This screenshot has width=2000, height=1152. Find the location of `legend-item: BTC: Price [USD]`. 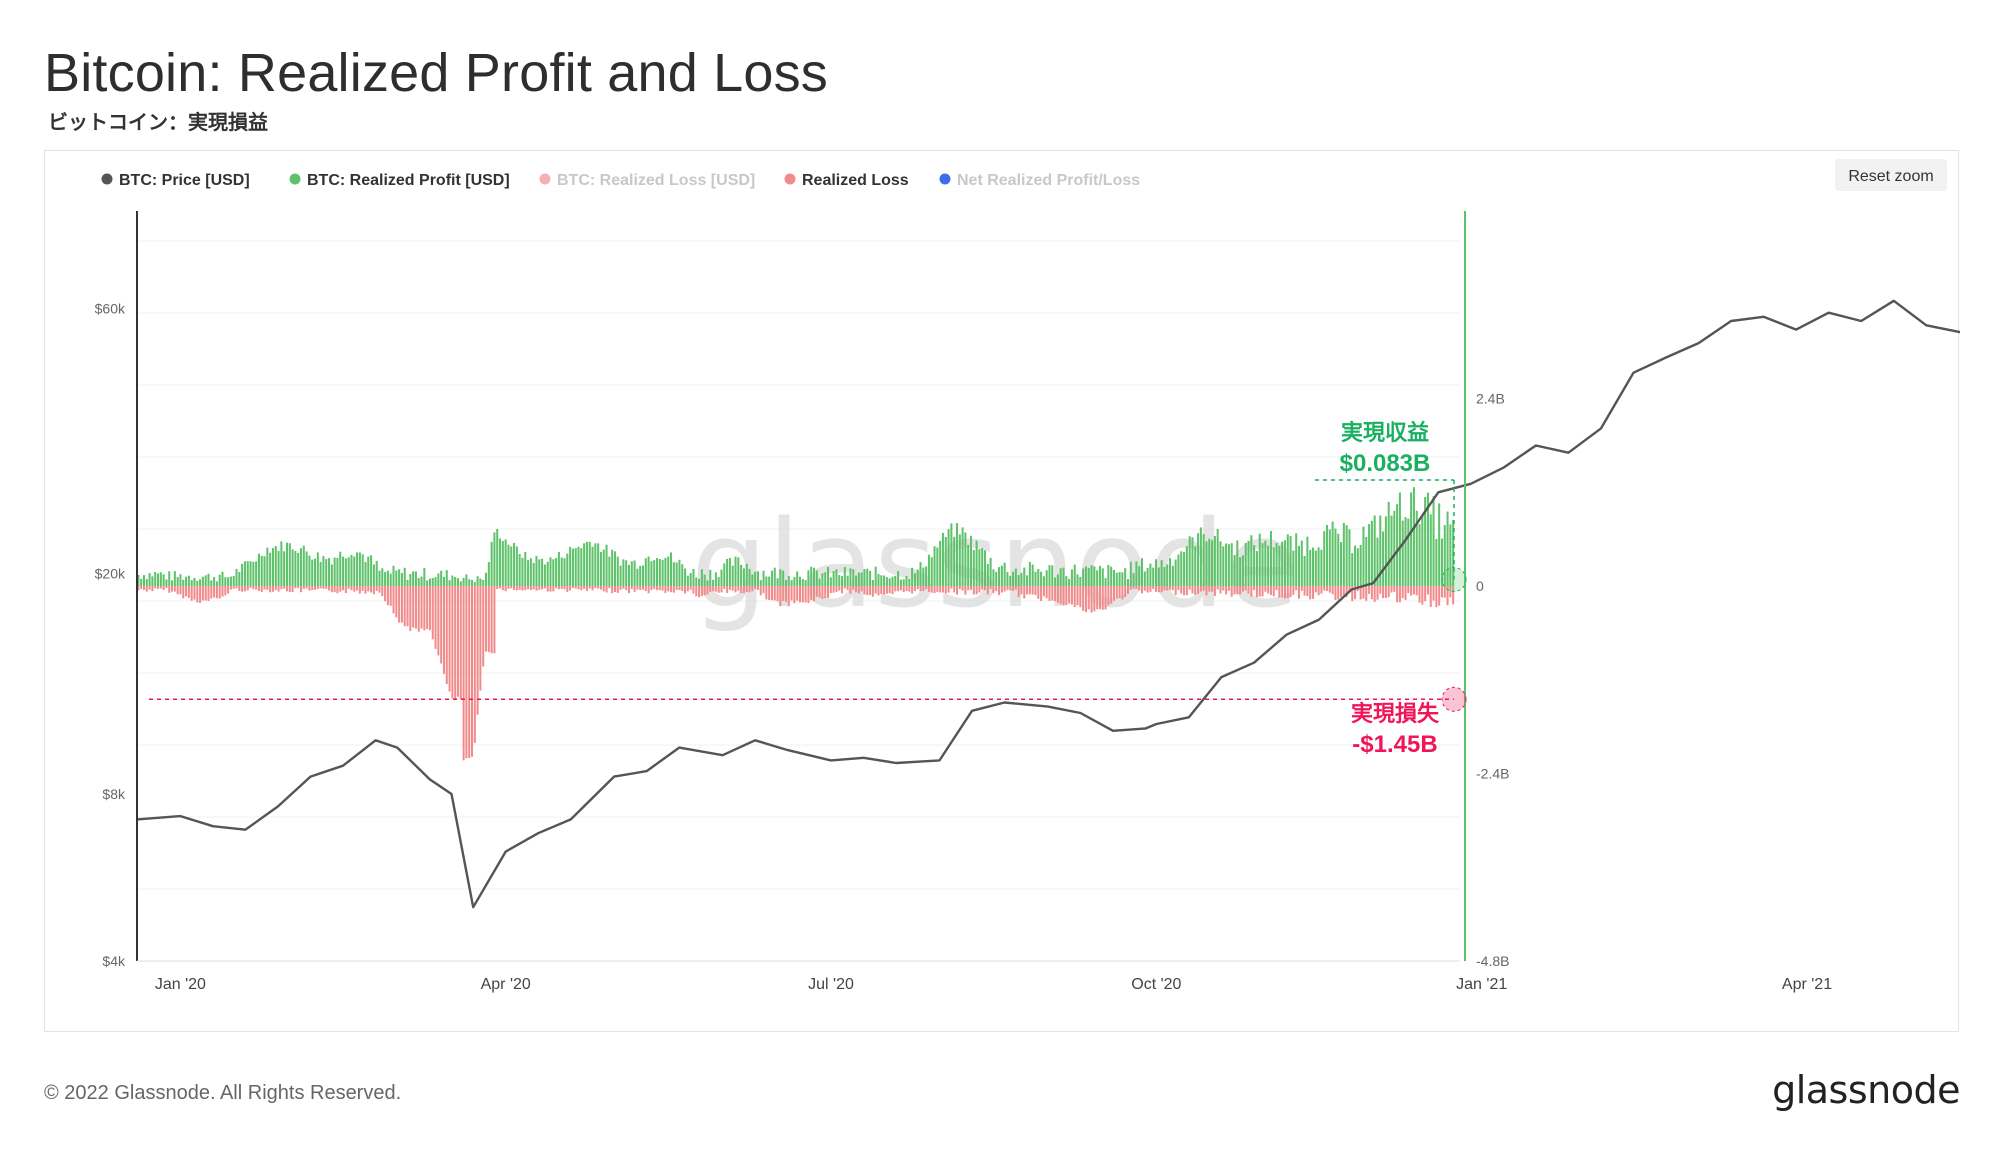

legend-item: BTC: Price [USD] is located at coordinates (175, 180).